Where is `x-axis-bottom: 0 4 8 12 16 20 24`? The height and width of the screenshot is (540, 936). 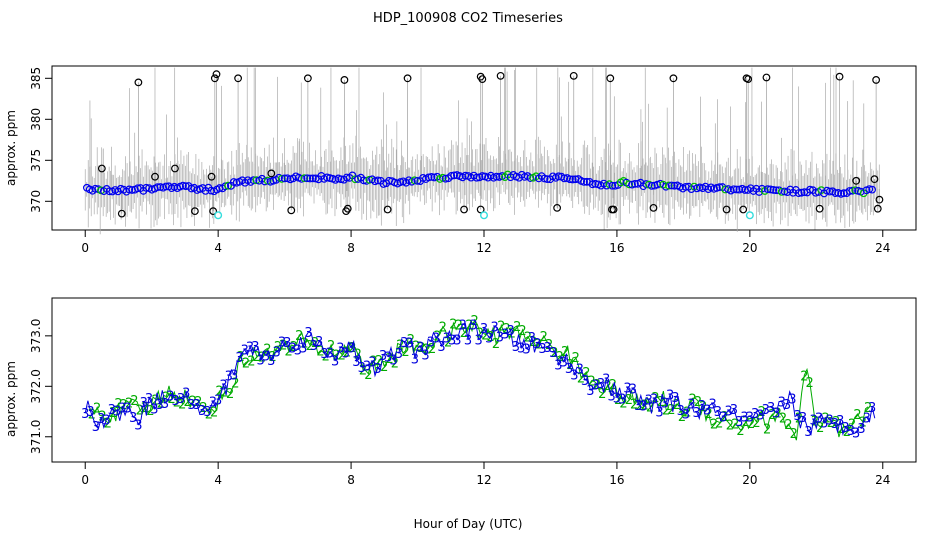
x-axis-bottom: 0 4 8 12 16 20 24 is located at coordinates (485, 474).